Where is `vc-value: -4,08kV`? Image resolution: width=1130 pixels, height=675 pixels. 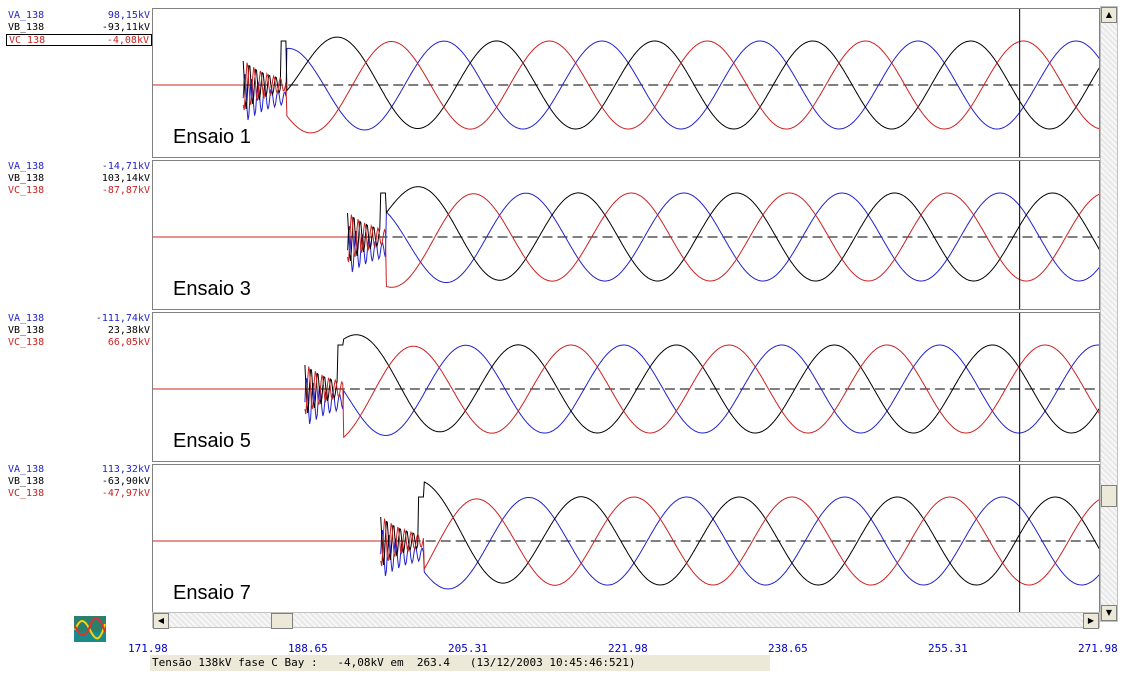 vc-value: -4,08kV is located at coordinates (127, 40).